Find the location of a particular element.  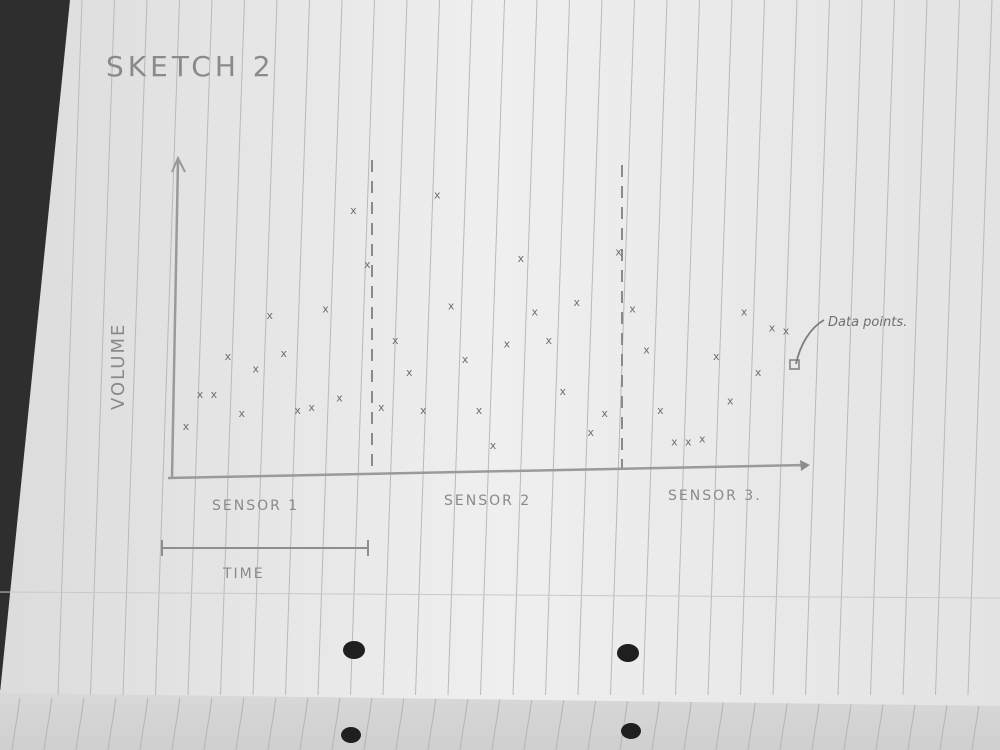

punch-hole-lower-left is located at coordinates (351, 735).